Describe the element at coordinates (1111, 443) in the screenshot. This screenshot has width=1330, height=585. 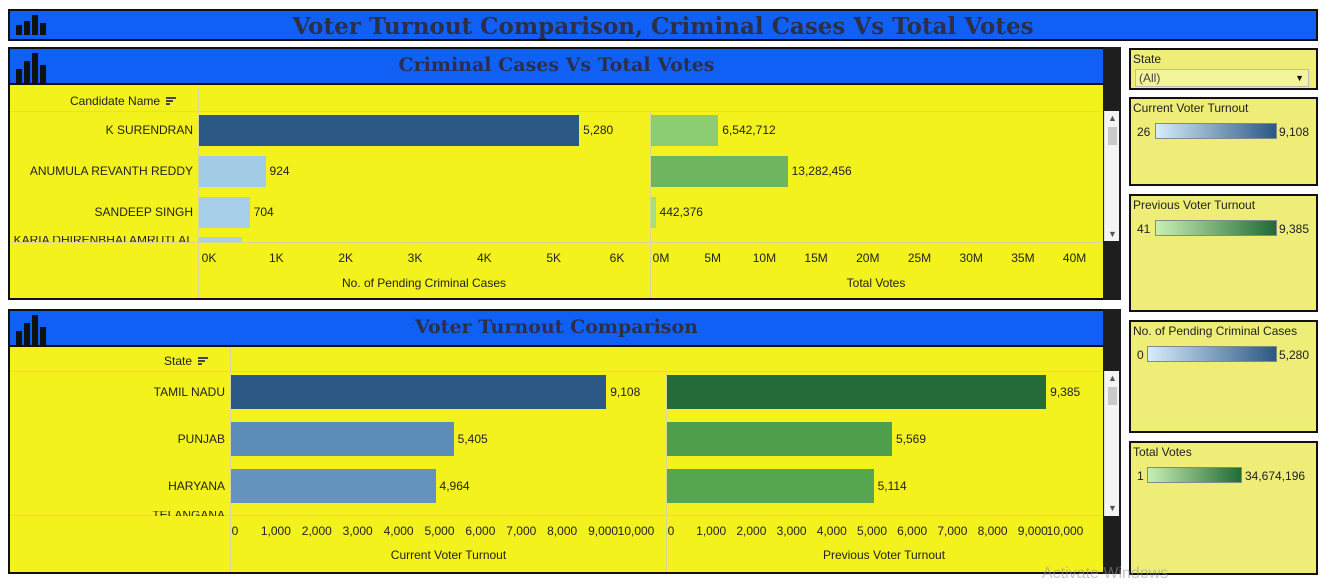
I see `turnout-scrollbar: ▲ ▼` at that location.